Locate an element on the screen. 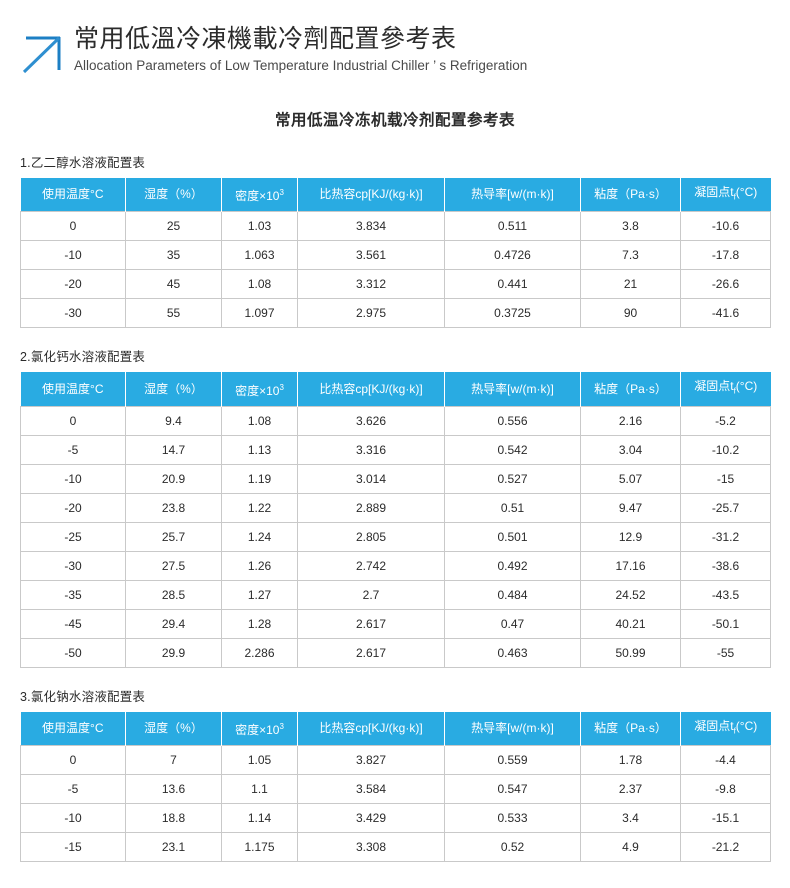 The width and height of the screenshot is (790, 888). table-cell: 0.527 is located at coordinates (512, 478).